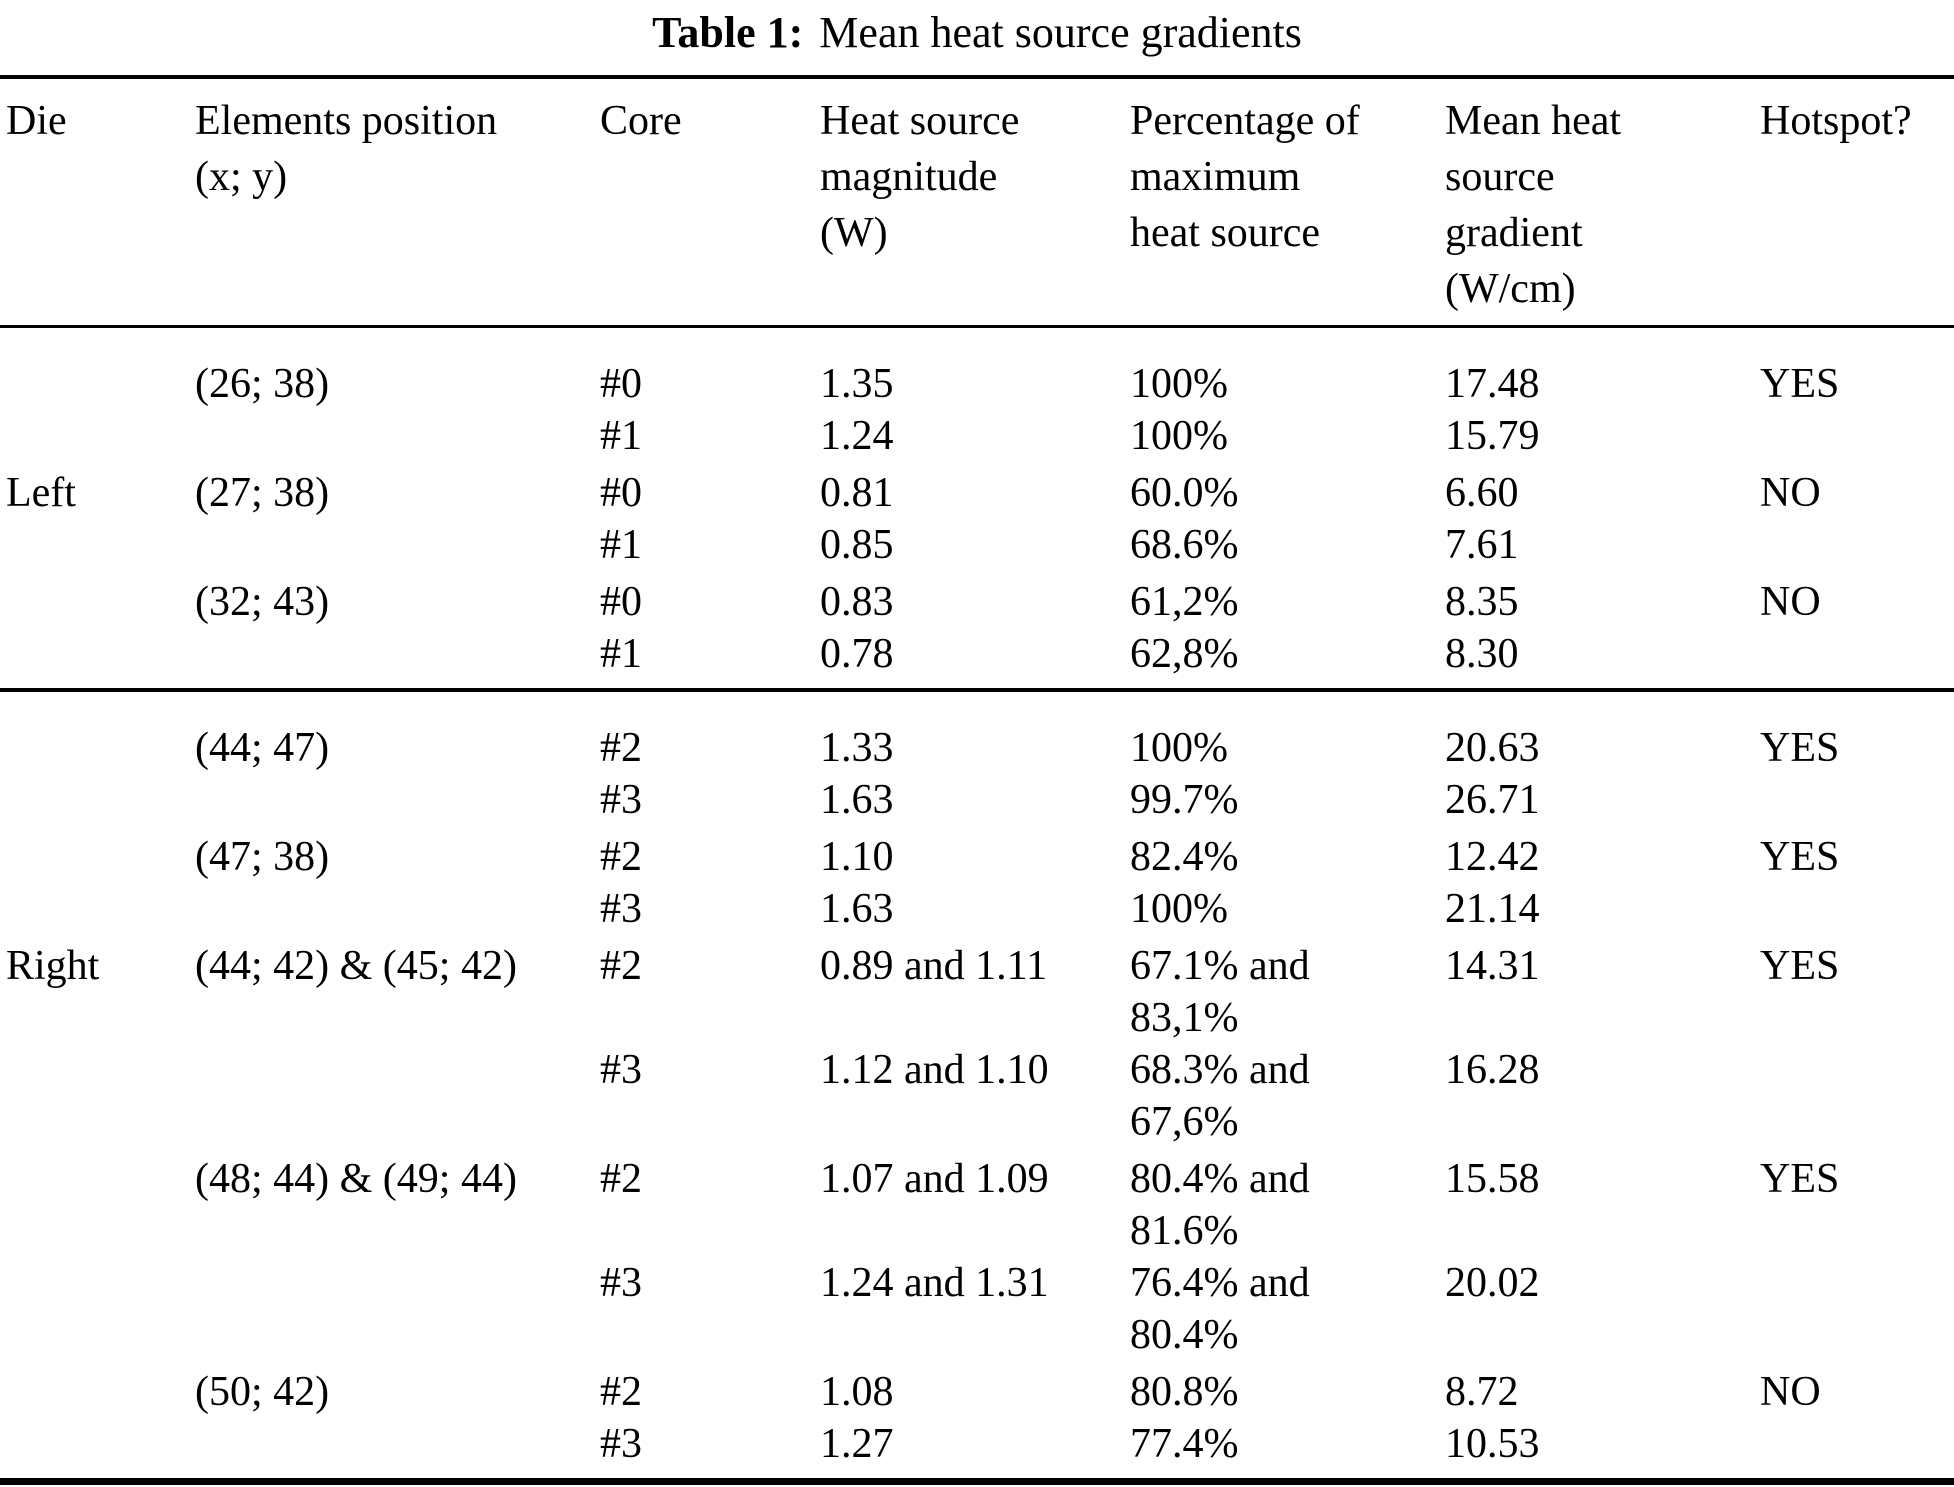 This screenshot has height=1487, width=1954. What do you see at coordinates (977, 1450) in the screenshot?
I see `table-row: #3 1.27 77.4% 10.53` at bounding box center [977, 1450].